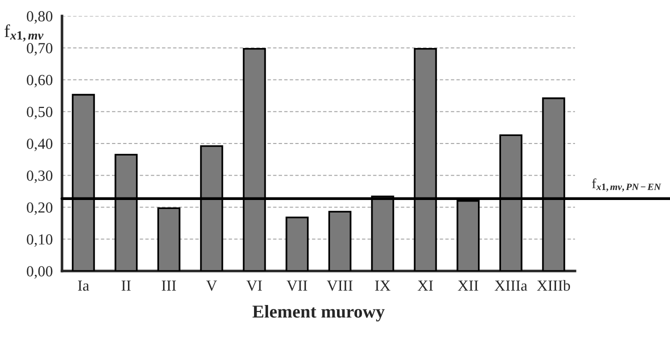 This screenshot has width=670, height=339. I want to click on x-tick-label: II, so click(126, 285).